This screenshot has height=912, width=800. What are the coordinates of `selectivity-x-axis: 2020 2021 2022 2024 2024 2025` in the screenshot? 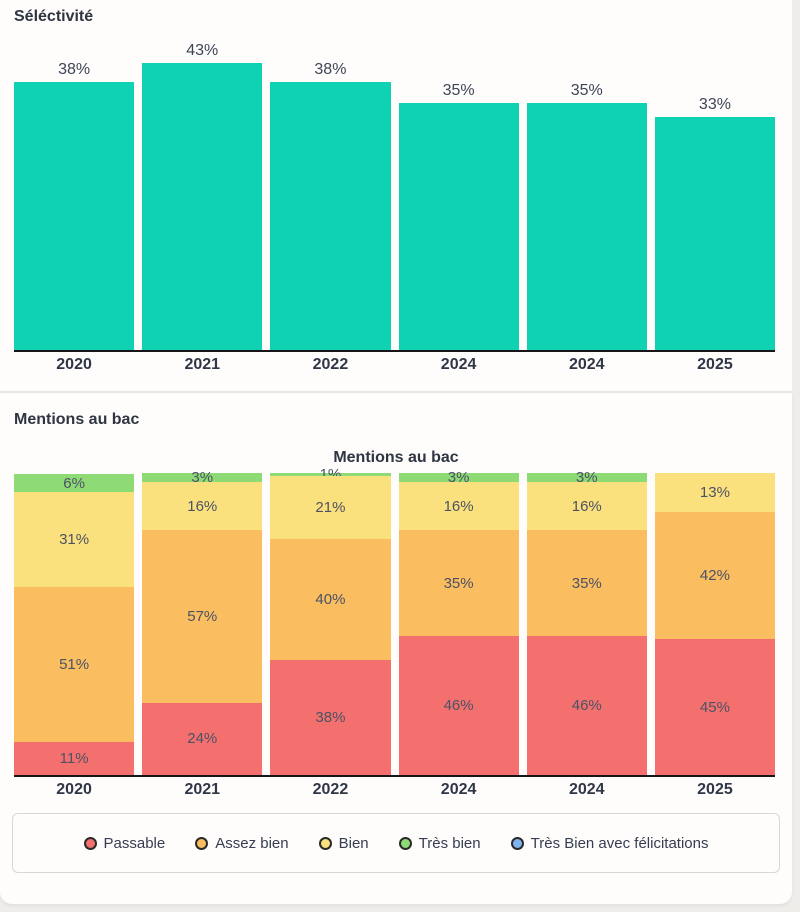 It's located at (394, 363).